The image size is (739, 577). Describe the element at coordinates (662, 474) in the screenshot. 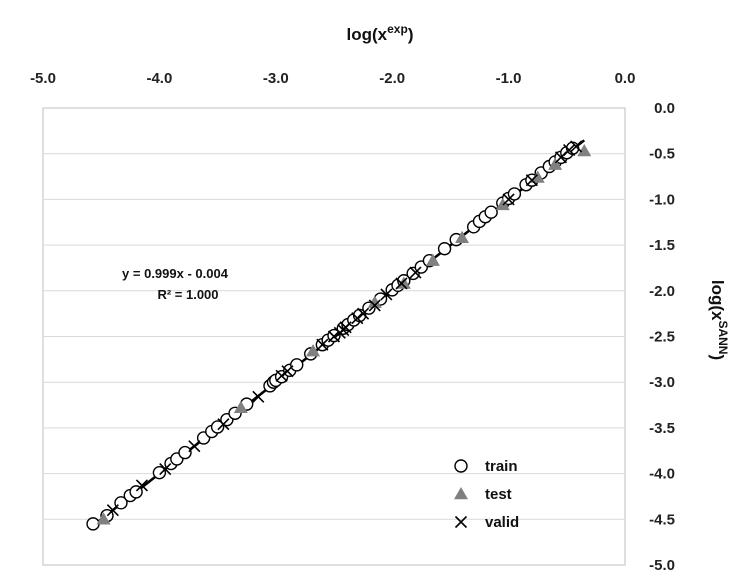

I see `y-tick-label: -4.0` at that location.